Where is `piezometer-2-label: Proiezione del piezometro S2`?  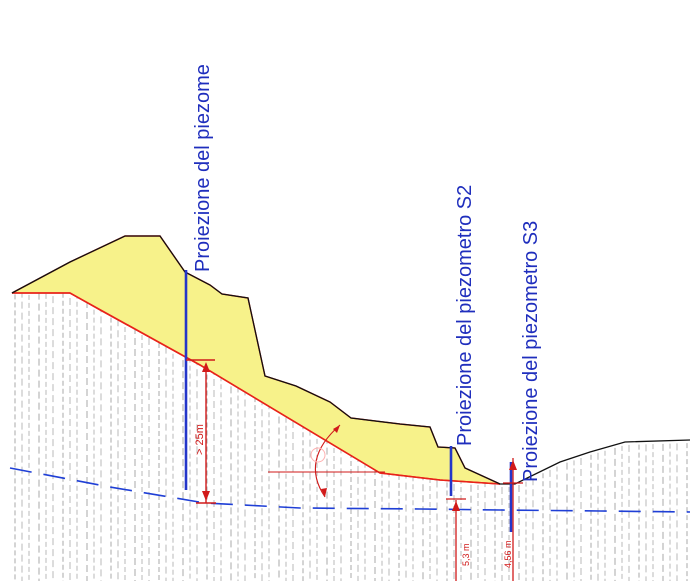
piezometer-2-label: Proiezione del piezometro S2 is located at coordinates (465, 315).